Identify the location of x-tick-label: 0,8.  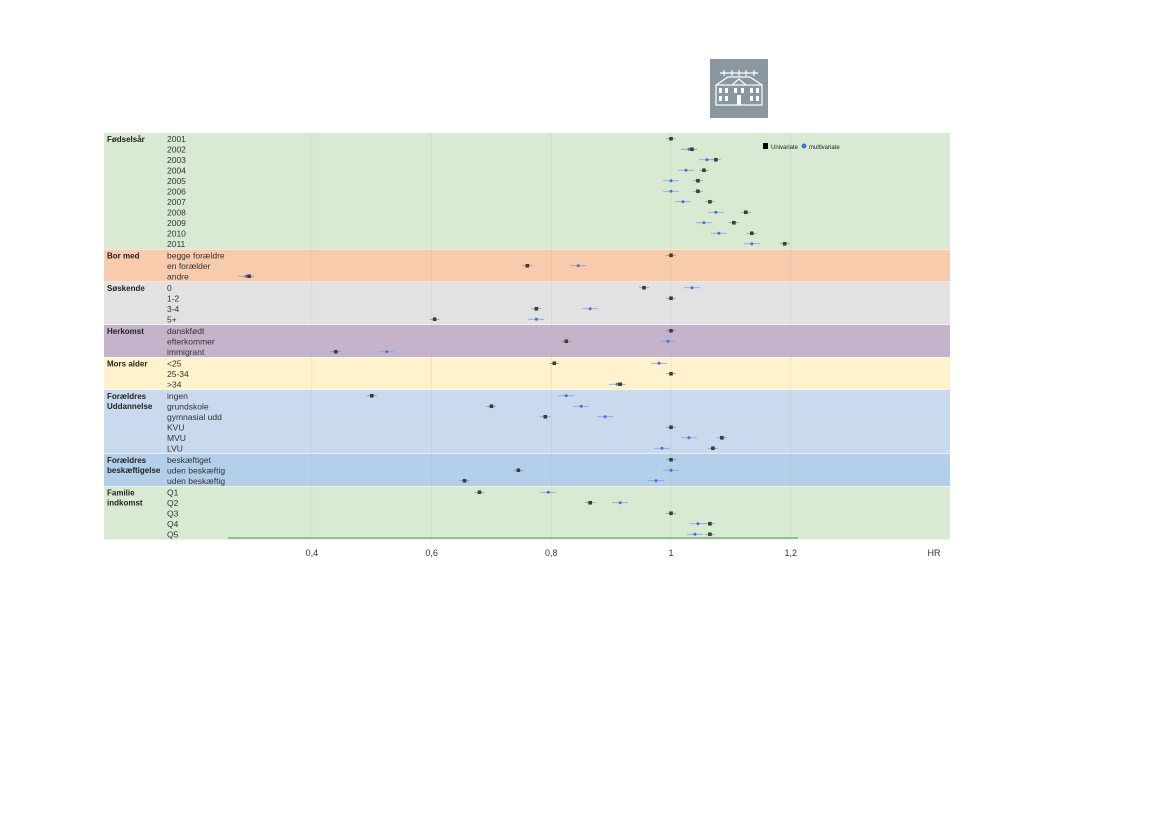
(551, 553).